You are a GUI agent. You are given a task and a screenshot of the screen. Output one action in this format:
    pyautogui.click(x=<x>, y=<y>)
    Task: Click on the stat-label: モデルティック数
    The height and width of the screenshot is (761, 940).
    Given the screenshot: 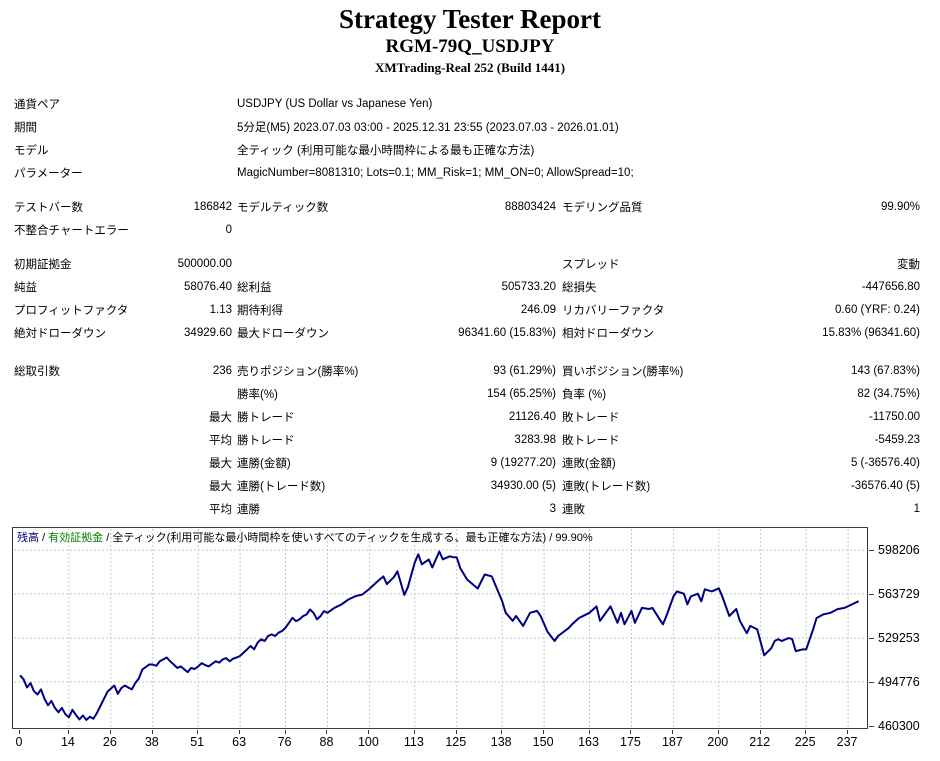 What is the action you would take?
    pyautogui.click(x=283, y=207)
    